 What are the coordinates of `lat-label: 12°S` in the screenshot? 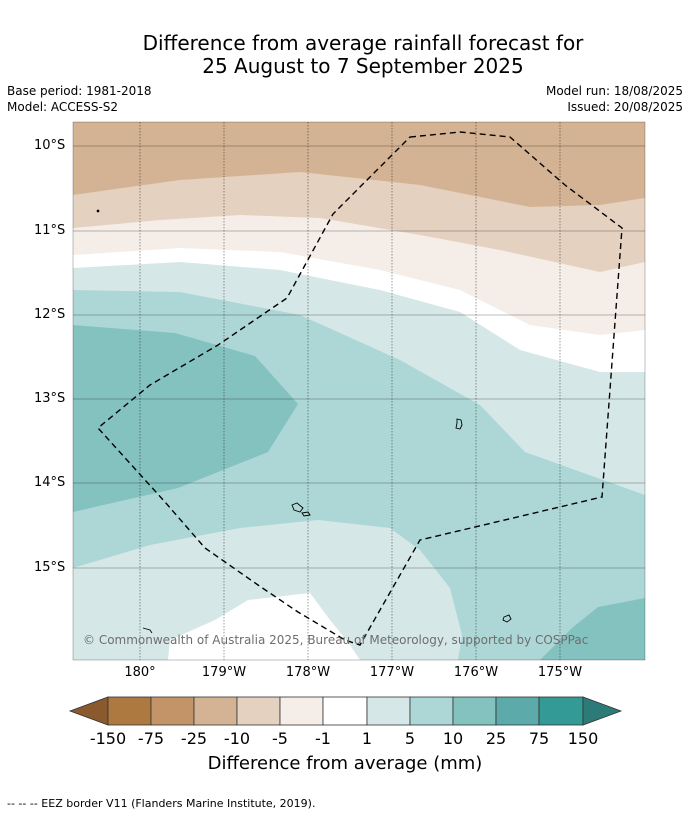 It's located at (50, 314).